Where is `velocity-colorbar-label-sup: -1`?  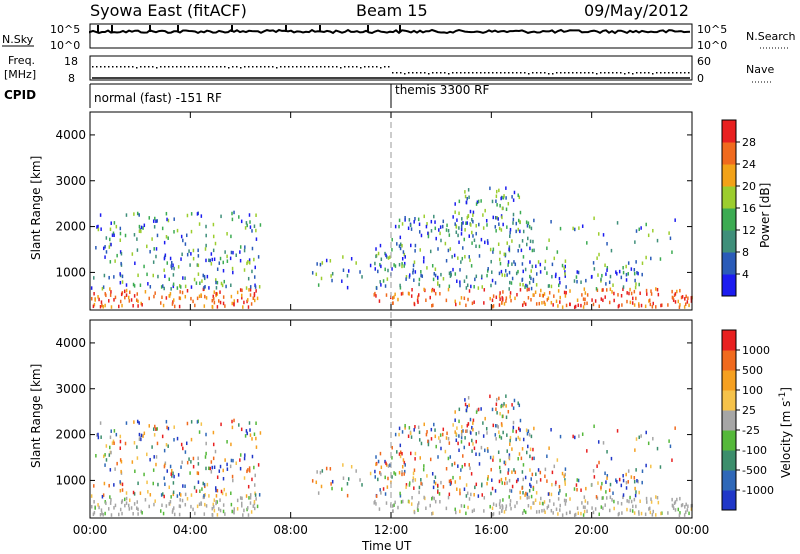
velocity-colorbar-label-sup: -1 is located at coordinates (783, 396).